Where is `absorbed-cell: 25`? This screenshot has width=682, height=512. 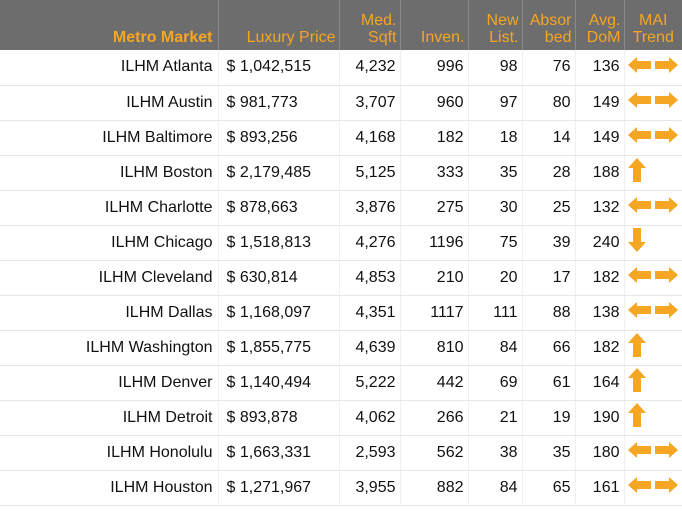
absorbed-cell: 25 is located at coordinates (549, 208).